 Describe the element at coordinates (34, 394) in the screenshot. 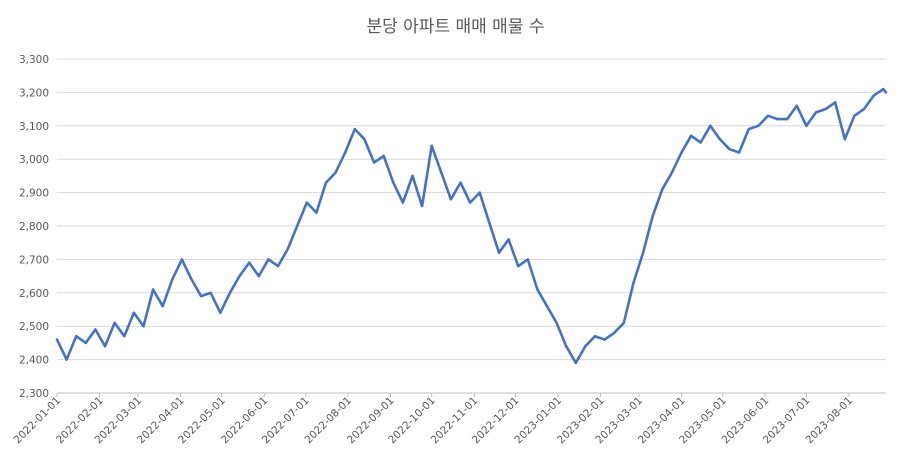

I see `y-tick-label: 2,300` at that location.